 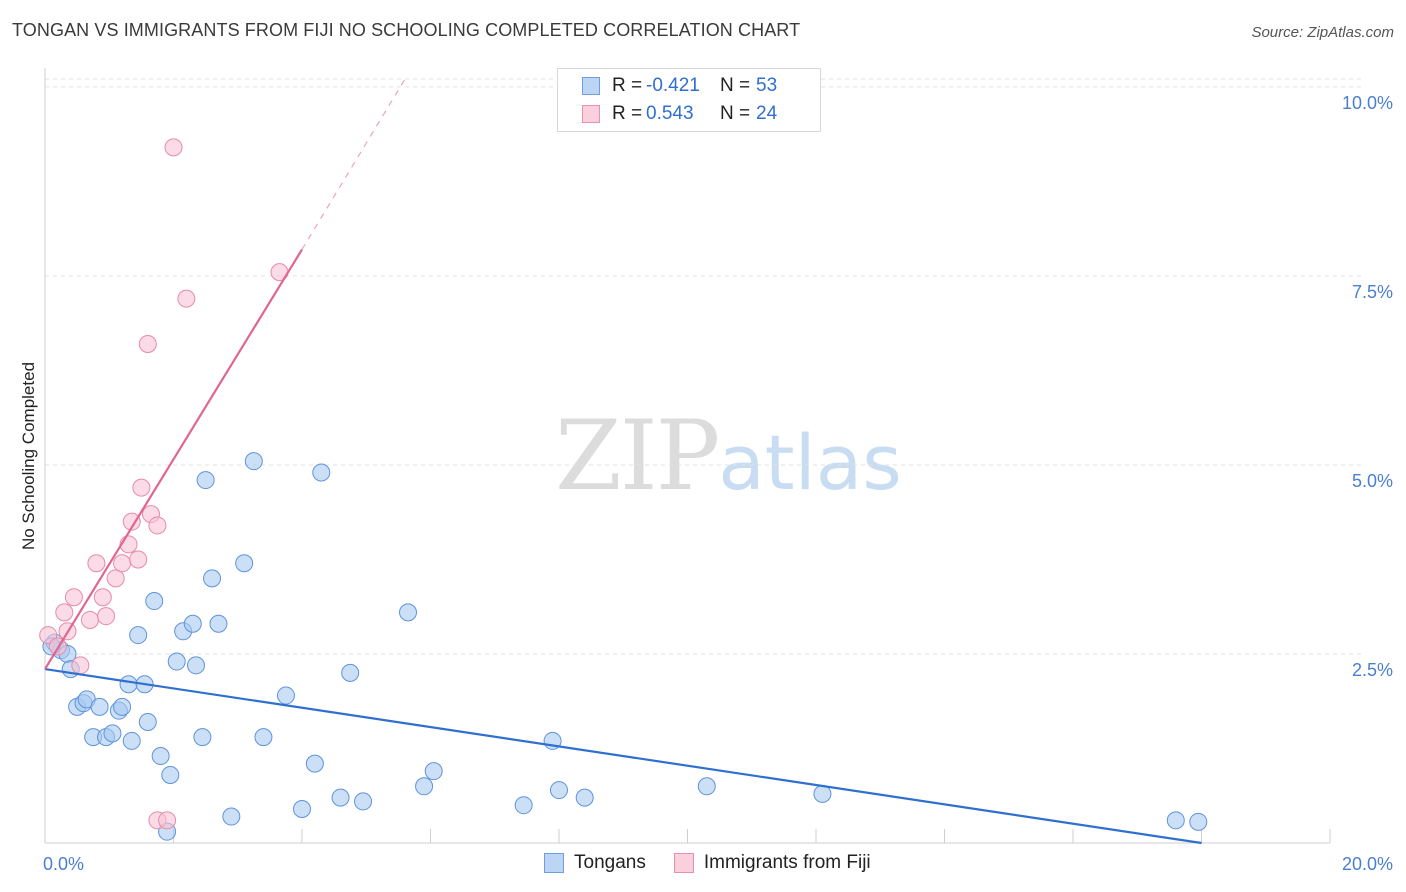 I want to click on legend-item-tongans: Tongans, so click(x=595, y=863).